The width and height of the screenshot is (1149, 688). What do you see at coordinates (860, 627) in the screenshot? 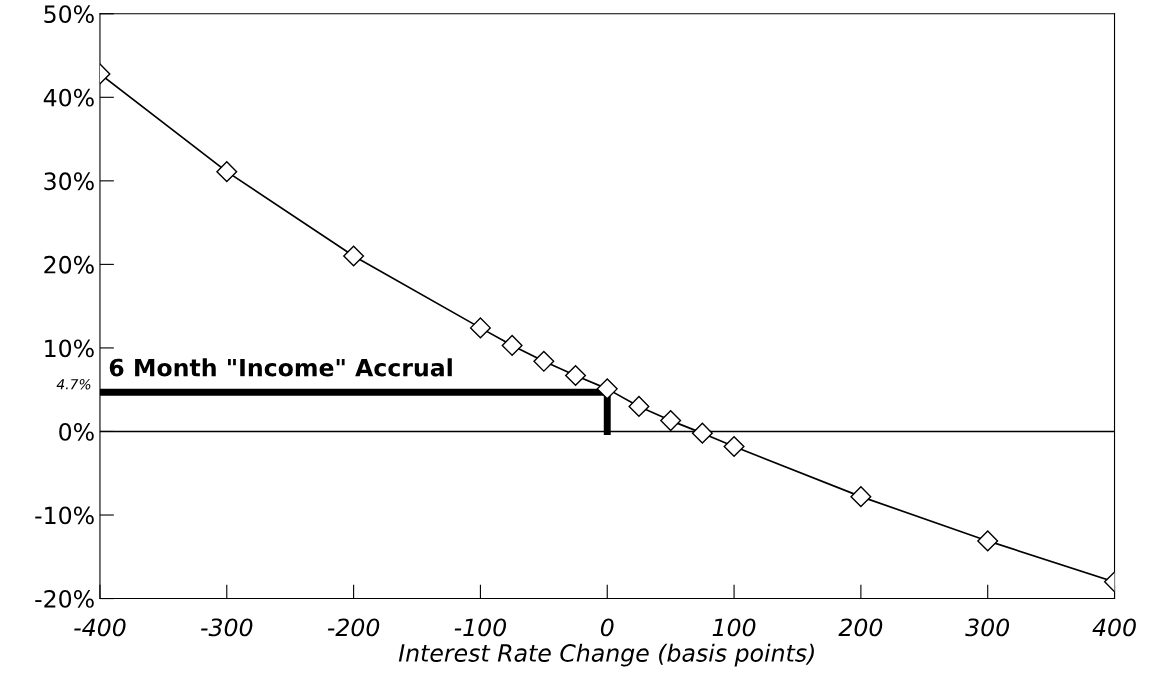
I see `x-tick-label: 200` at bounding box center [860, 627].